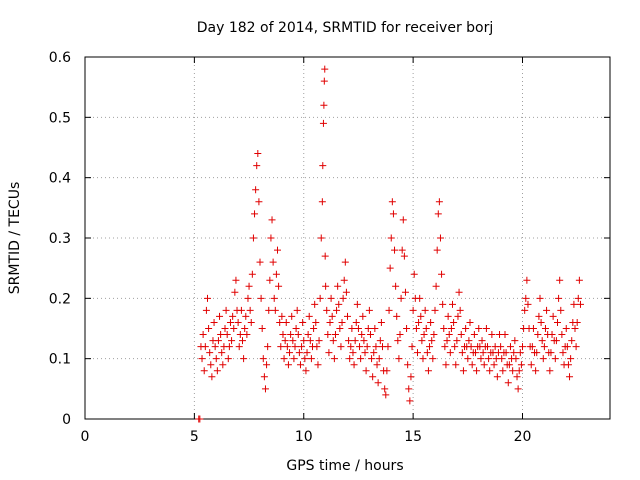  Describe the element at coordinates (344, 466) in the screenshot. I see `x-axis-label: GPS time / hours` at that location.